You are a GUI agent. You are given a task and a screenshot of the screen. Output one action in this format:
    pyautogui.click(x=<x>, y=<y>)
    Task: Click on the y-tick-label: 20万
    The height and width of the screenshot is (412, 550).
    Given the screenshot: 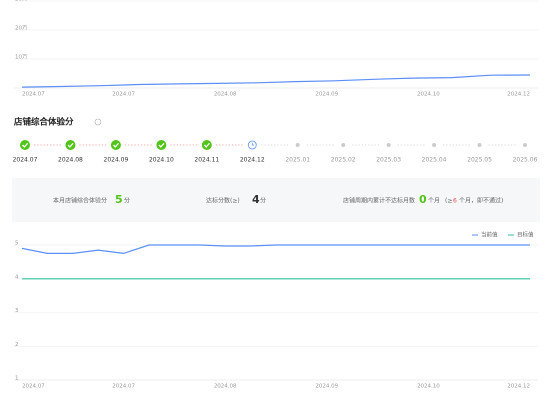 What is the action you would take?
    pyautogui.click(x=21, y=28)
    